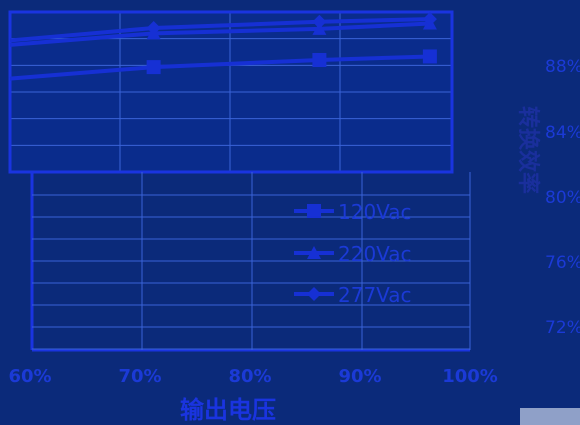  Describe the element at coordinates (562, 133) in the screenshot. I see `y-tick-label: 84%` at that location.